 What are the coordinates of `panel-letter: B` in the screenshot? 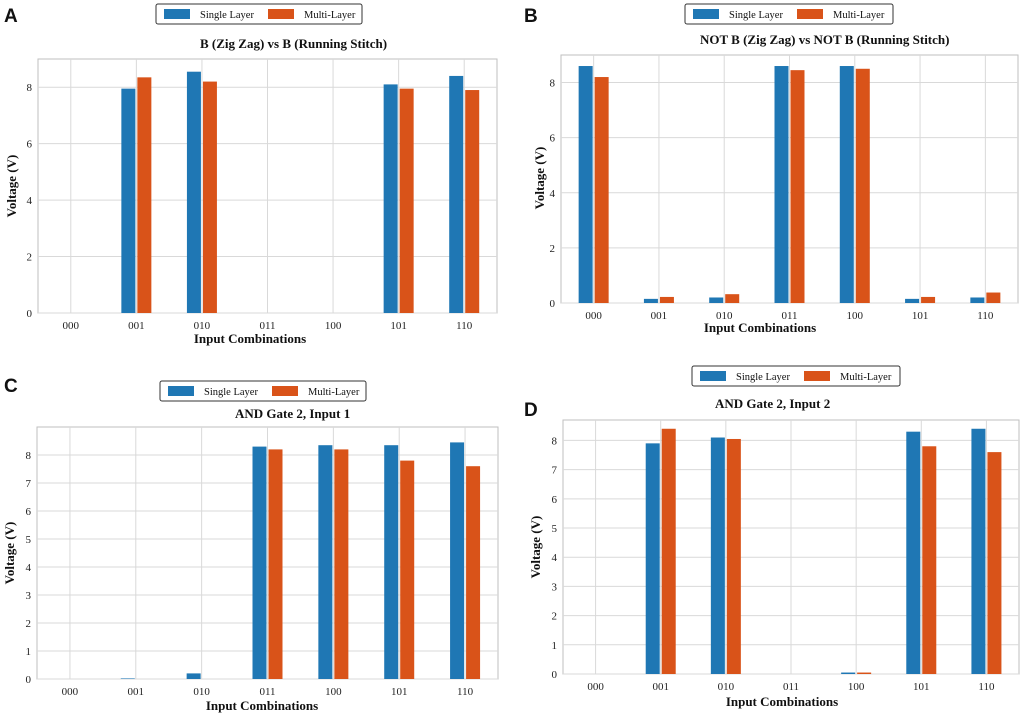 It's located at (531, 16).